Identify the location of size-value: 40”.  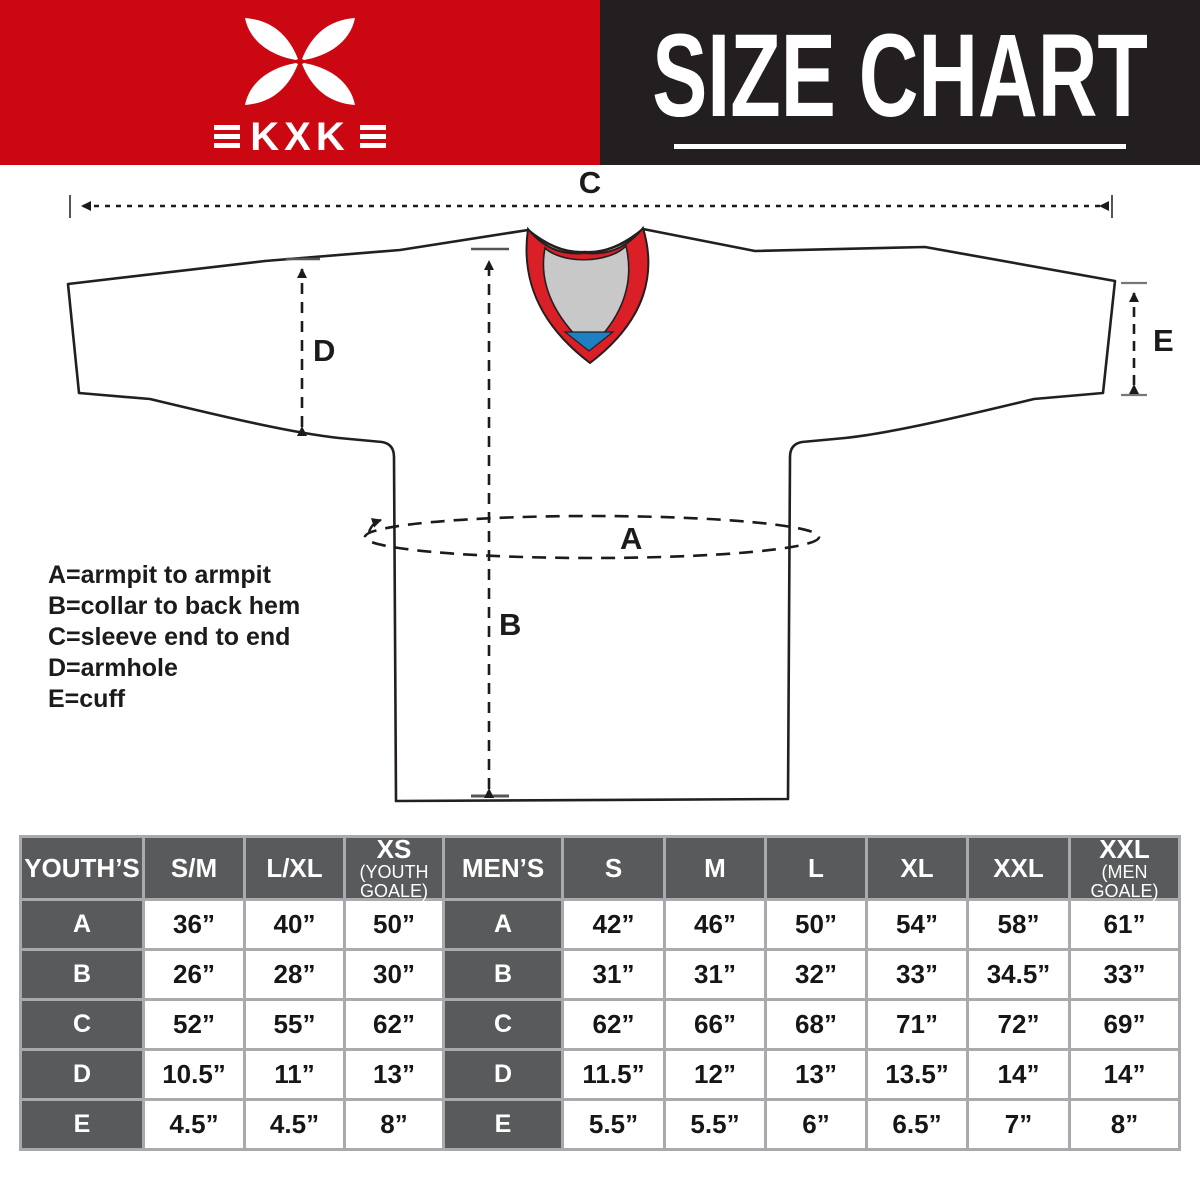
(294, 924).